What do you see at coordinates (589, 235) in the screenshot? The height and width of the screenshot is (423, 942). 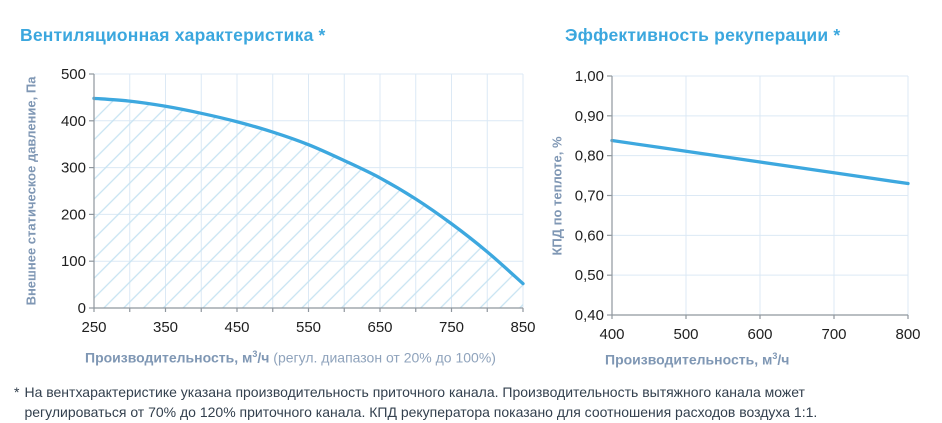 I see `svg-text: 0,60` at bounding box center [589, 235].